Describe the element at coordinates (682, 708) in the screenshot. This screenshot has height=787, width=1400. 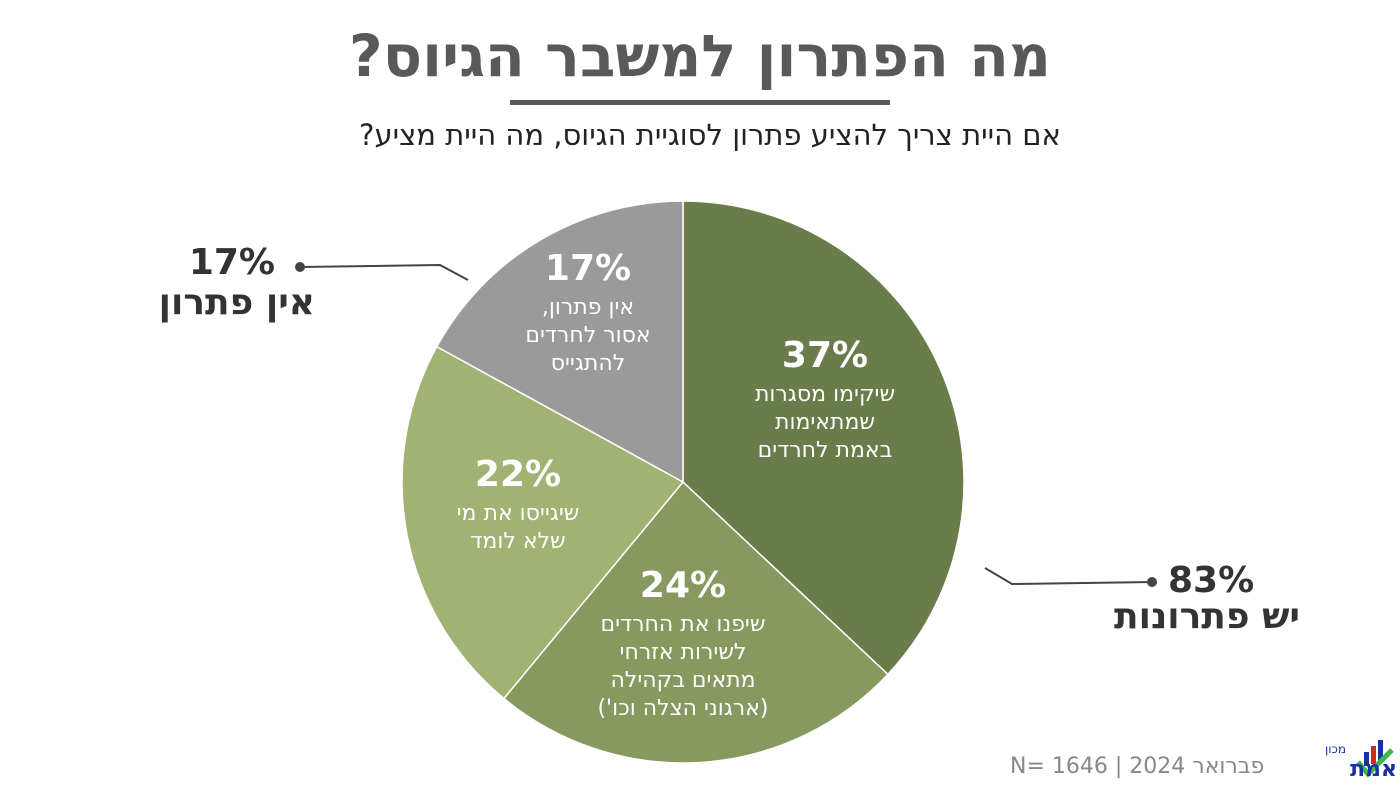
I see `slice-category-label: (ארגוני הצלה וכו')` at that location.